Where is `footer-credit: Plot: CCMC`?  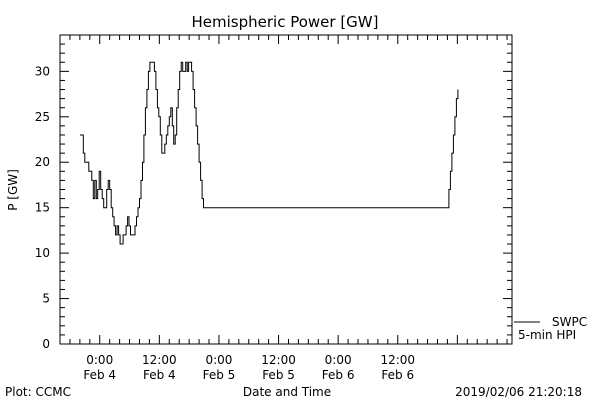 footer-credit: Plot: CCMC is located at coordinates (38, 392).